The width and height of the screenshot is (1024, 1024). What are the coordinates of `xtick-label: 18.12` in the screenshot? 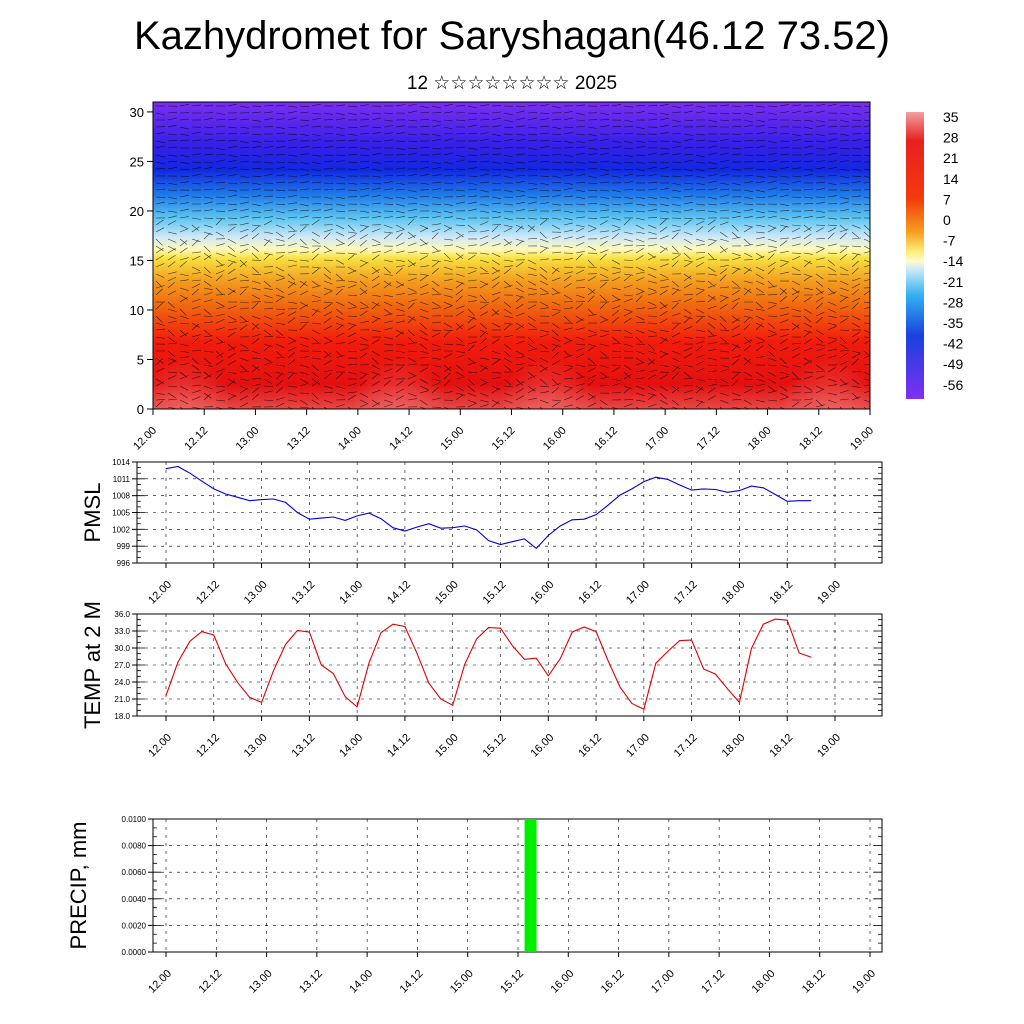 It's located at (814, 982).